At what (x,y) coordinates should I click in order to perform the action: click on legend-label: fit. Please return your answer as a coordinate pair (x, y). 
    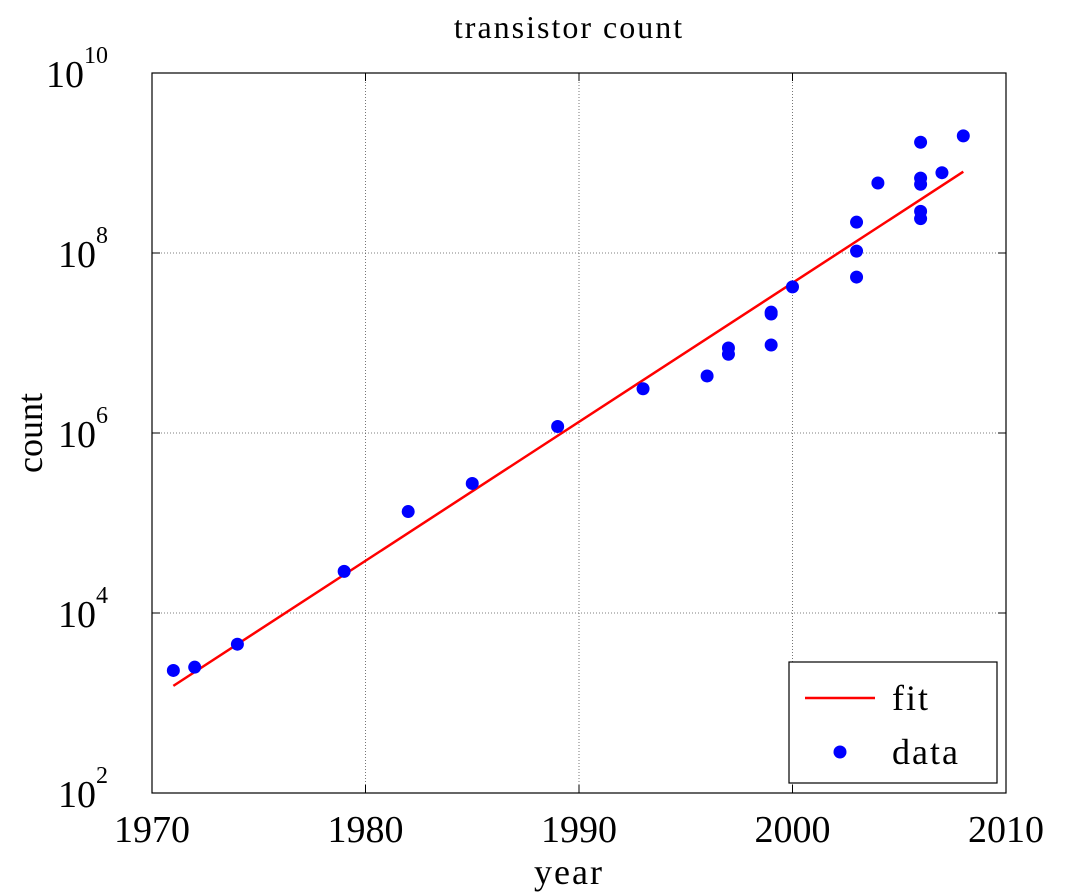
    Looking at the image, I should click on (911, 698).